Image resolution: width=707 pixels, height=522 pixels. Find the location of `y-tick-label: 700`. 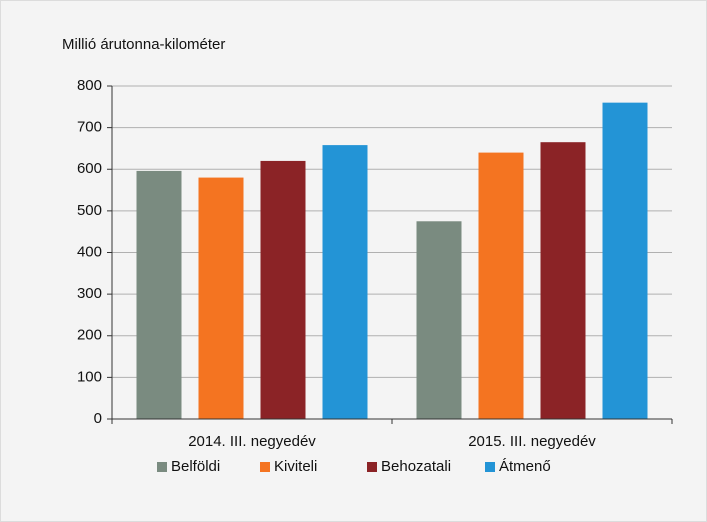

y-tick-label: 700 is located at coordinates (89, 127).